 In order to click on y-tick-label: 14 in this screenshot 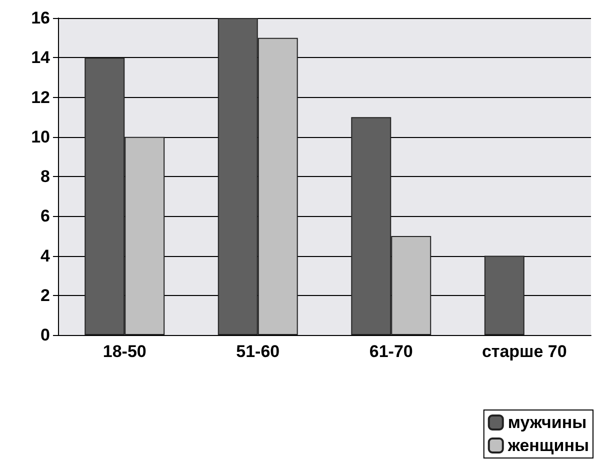, I will do `click(41, 58)`.